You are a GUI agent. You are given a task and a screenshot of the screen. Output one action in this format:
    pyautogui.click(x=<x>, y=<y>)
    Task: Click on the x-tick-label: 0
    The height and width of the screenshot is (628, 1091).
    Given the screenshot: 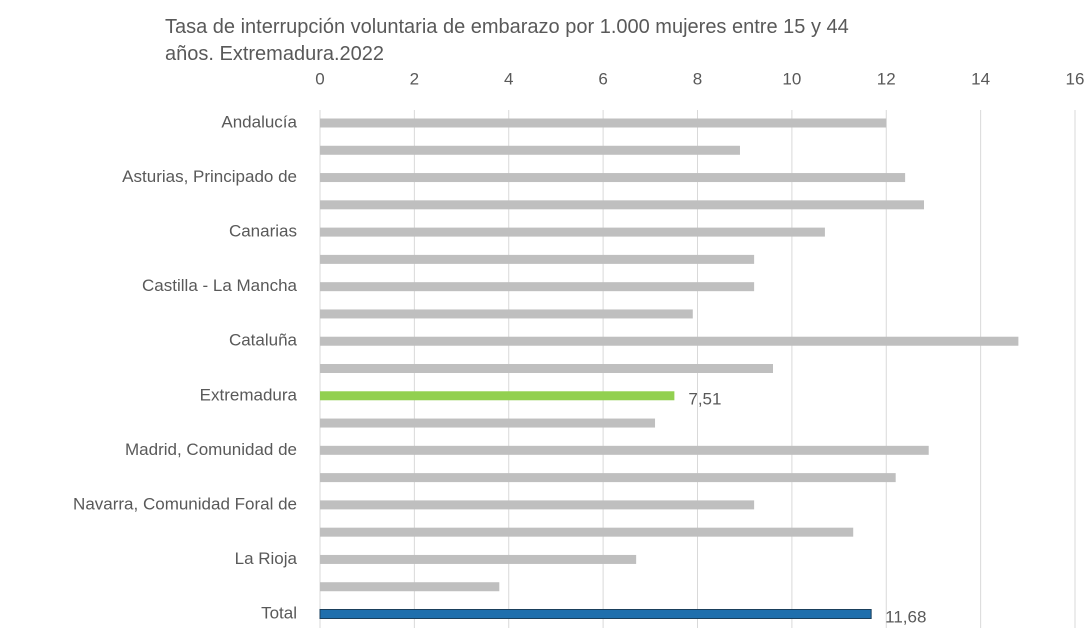 What is the action you would take?
    pyautogui.click(x=319, y=78)
    